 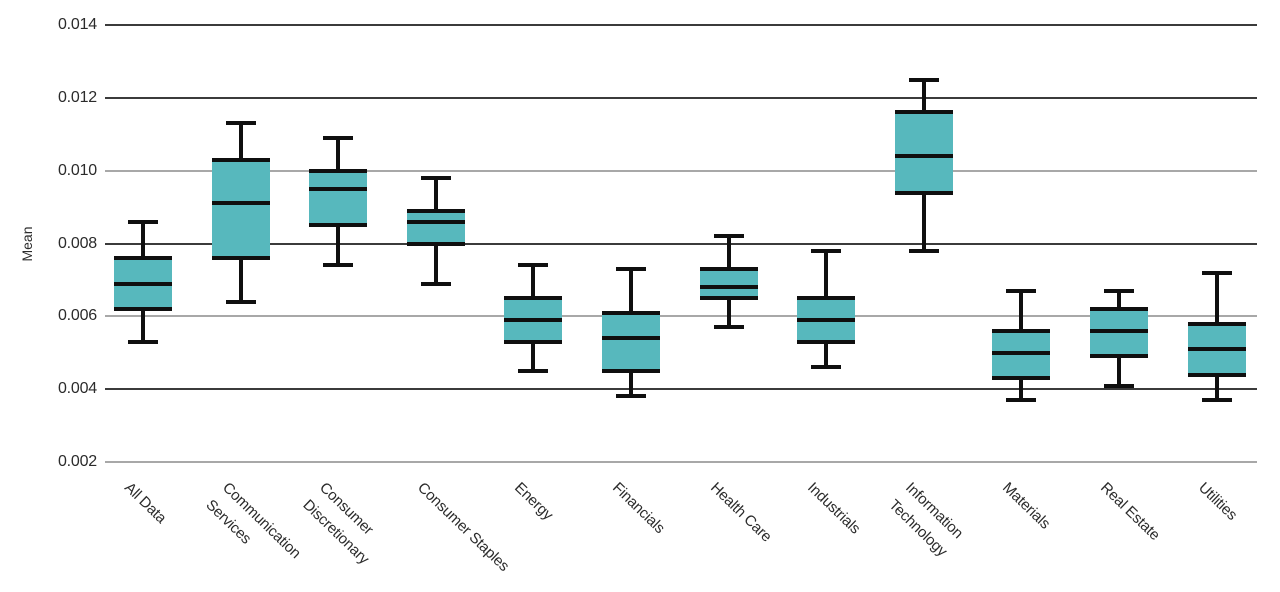 I want to click on x-category-label-line: Real Estate, so click(x=1130, y=511).